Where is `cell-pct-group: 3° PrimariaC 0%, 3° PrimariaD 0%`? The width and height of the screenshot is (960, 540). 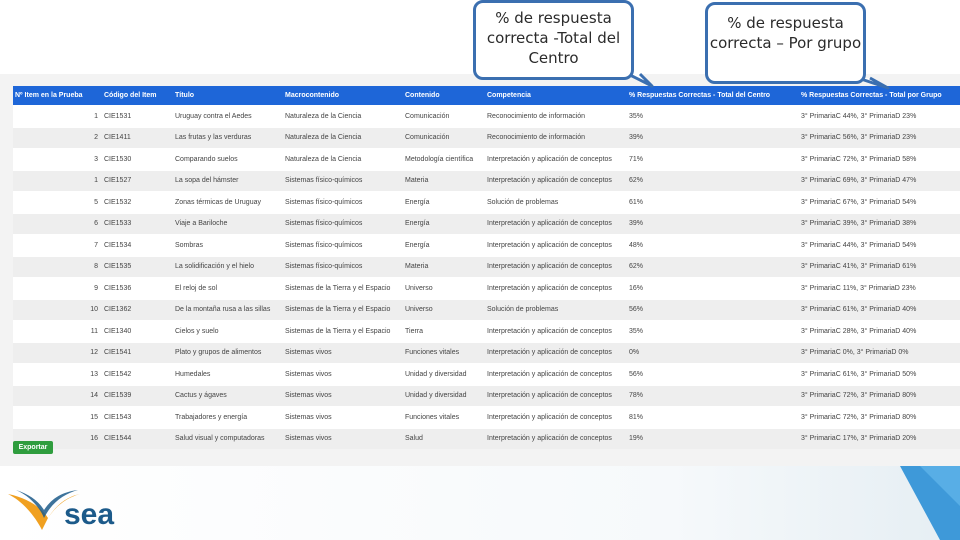
cell-pct-group: 3° PrimariaC 0%, 3° PrimariaD 0% is located at coordinates (879, 352).